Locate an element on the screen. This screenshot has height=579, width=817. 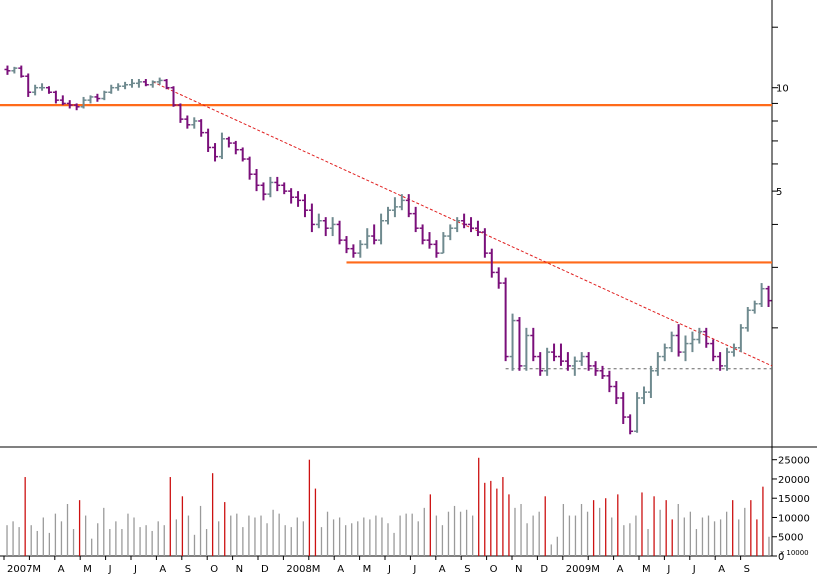
x-axis: 2007 M A M J J A S O N D 2008 M A M J J A S O N D 2009 M A M J J A S is located at coordinates (376, 565).